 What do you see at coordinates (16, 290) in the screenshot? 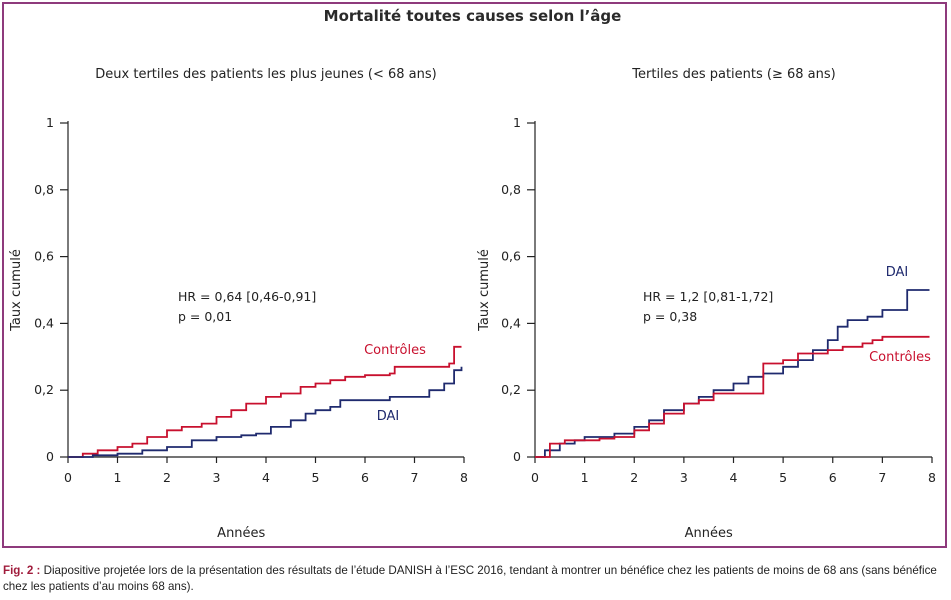
I see `chart1-y-axis-label: Taux cumulé` at bounding box center [16, 290].